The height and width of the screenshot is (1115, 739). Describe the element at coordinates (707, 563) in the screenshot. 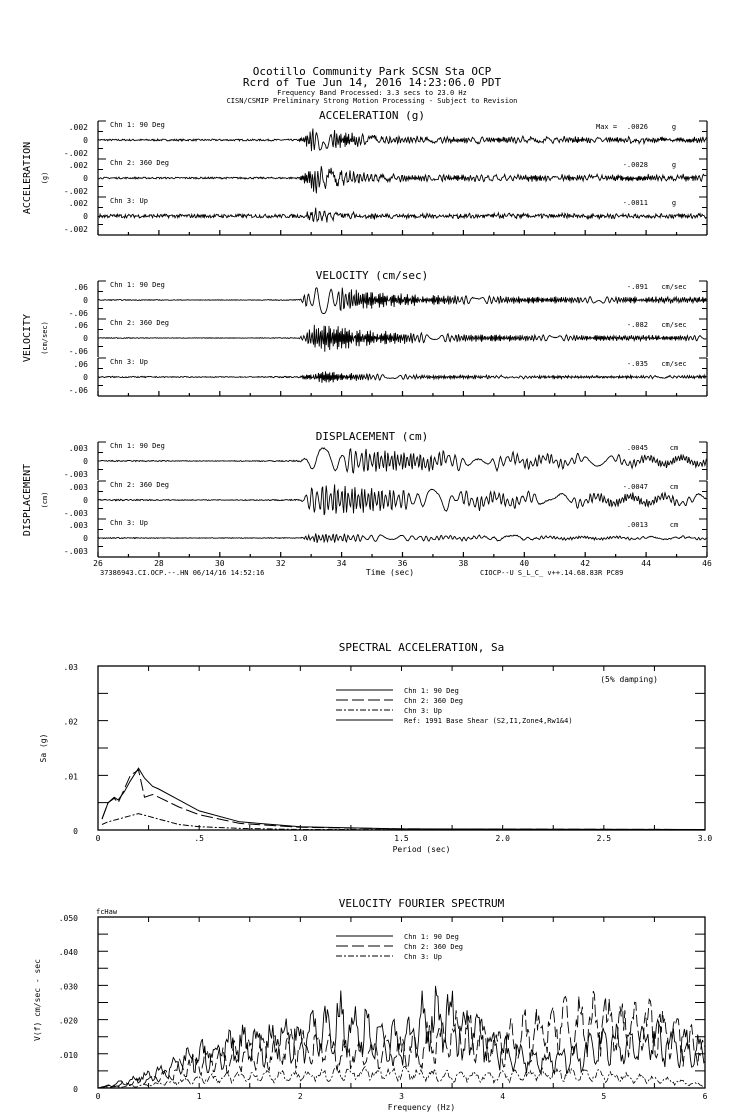

I see `x-tick-label: 46` at that location.